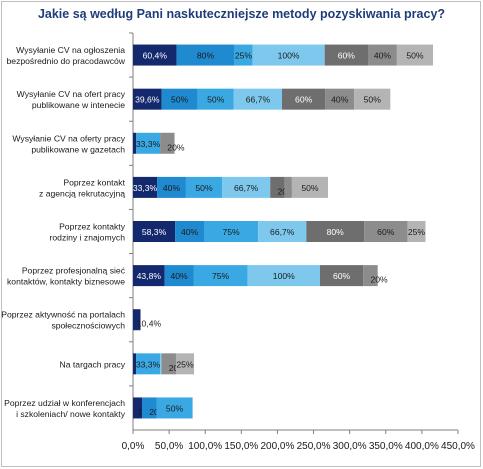 The width and height of the screenshot is (483, 469). Describe the element at coordinates (94, 182) in the screenshot. I see `category-label: Poprzez kontakt` at that location.